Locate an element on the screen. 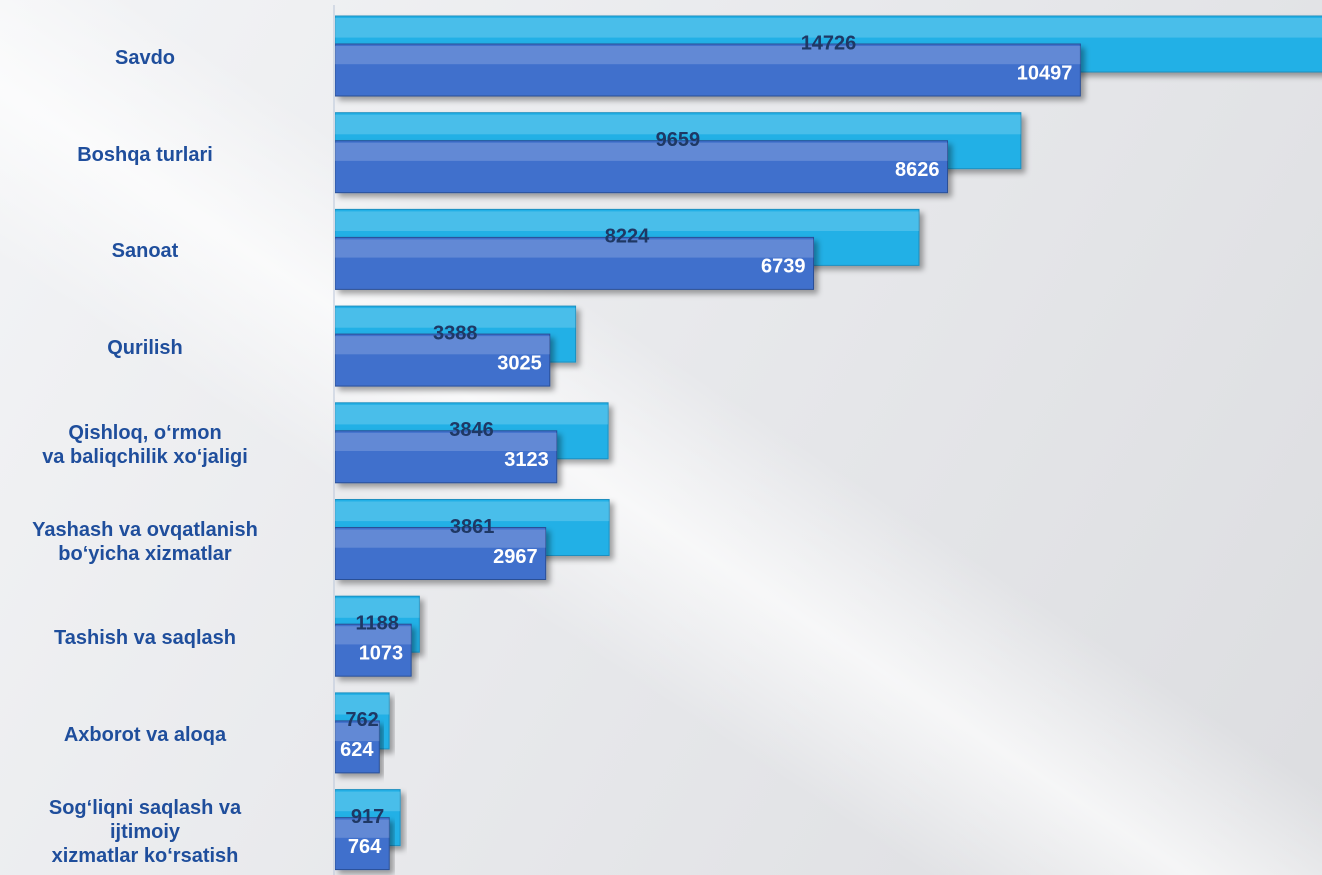 The height and width of the screenshot is (875, 1322). category-label: Sanoat is located at coordinates (145, 251).